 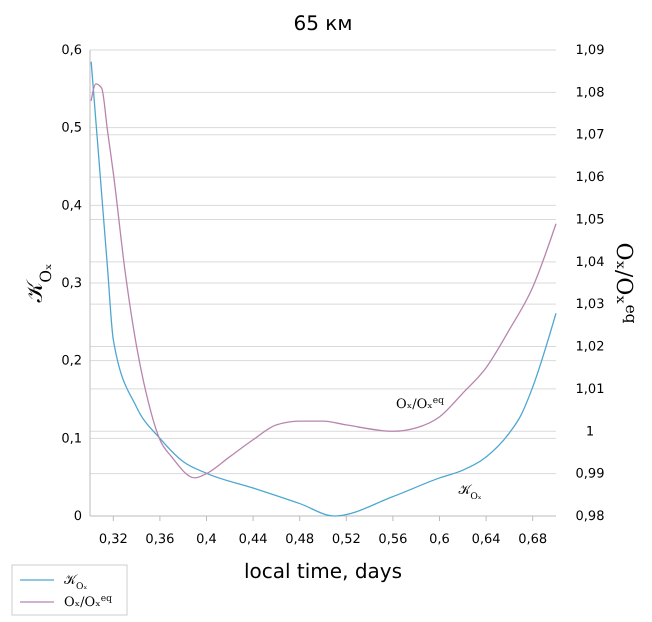 What do you see at coordinates (590, 516) in the screenshot?
I see `y2-tick-label: 0,98` at bounding box center [590, 516].